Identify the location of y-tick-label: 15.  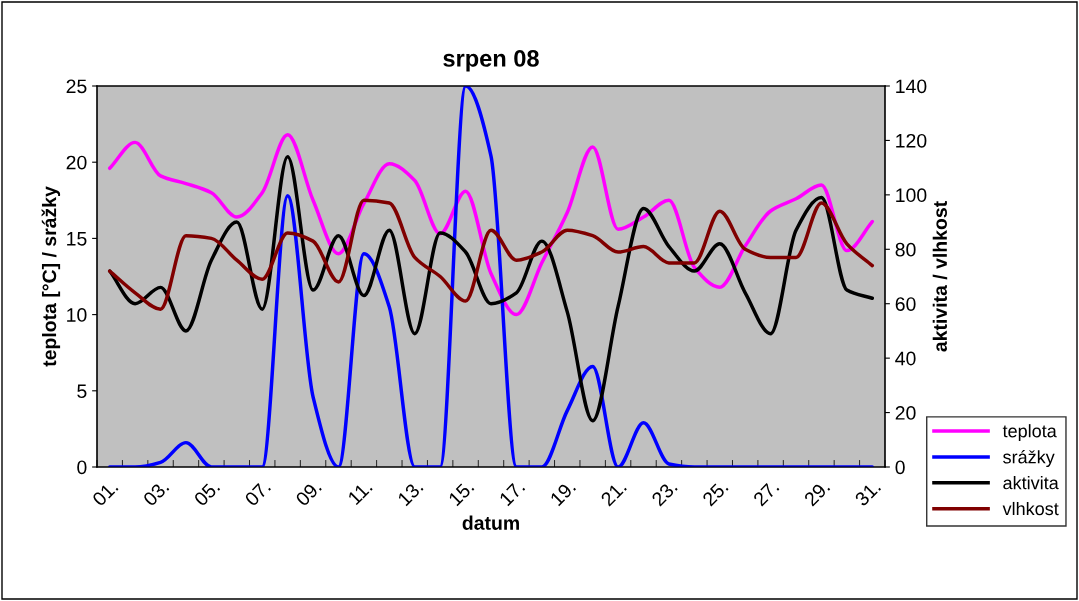
(77, 239).